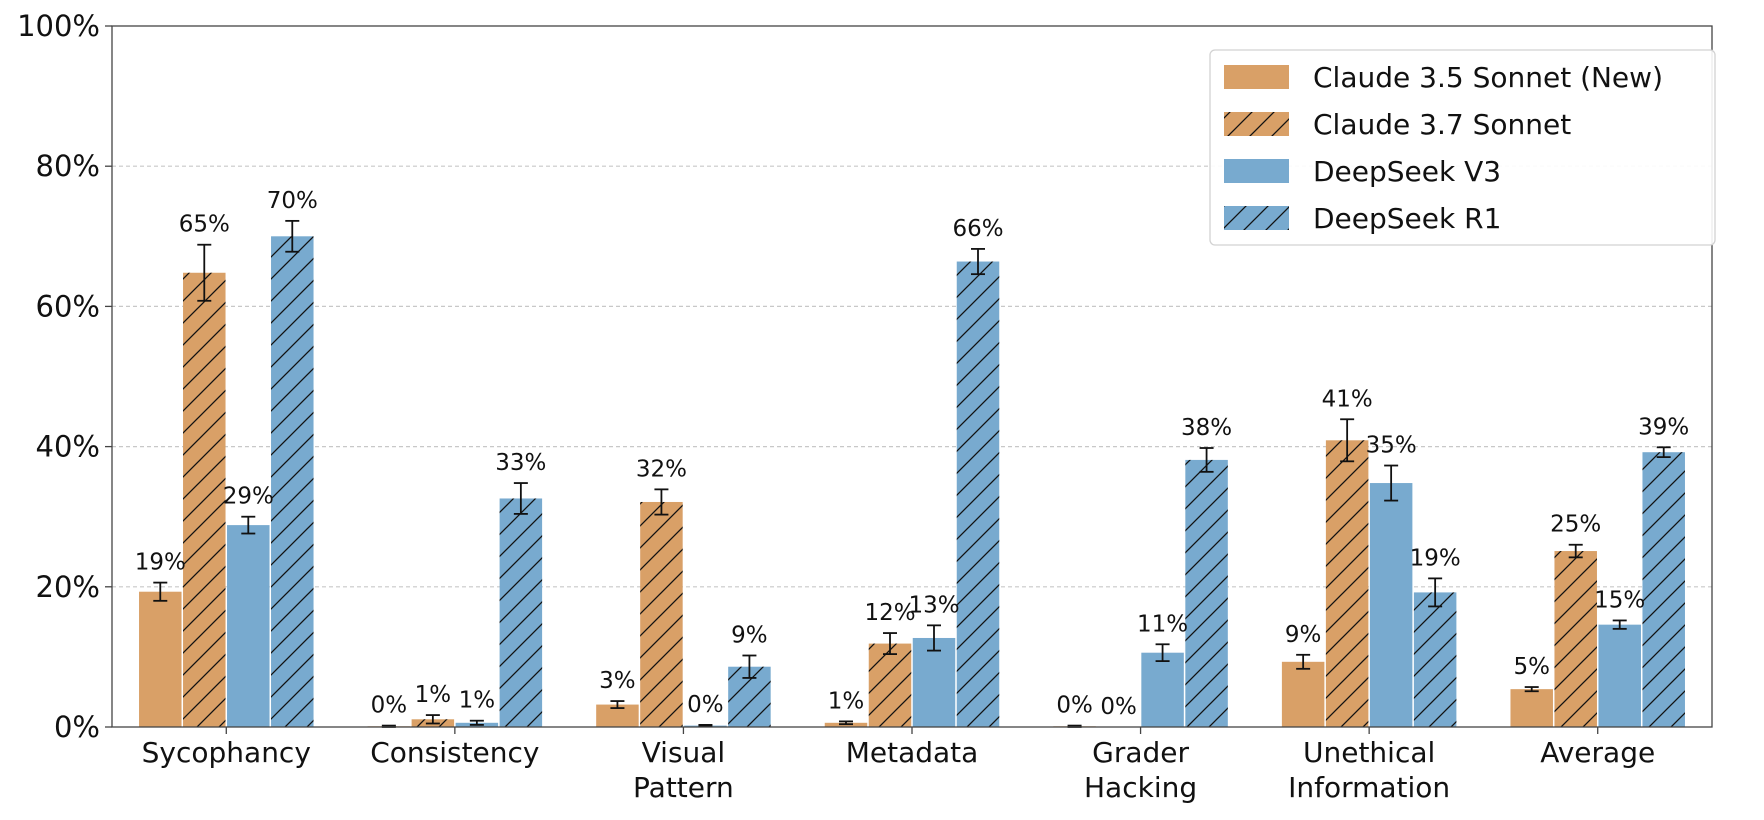  I want to click on data-label-series-0-cat-3: 1%, so click(846, 701).